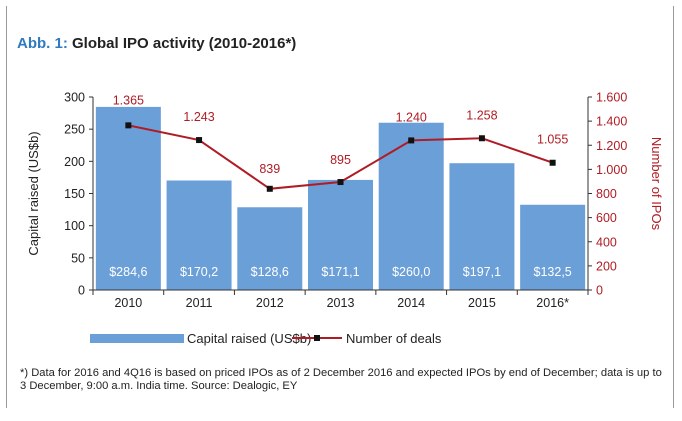 The image size is (682, 421). What do you see at coordinates (128, 198) in the screenshot?
I see `bar-2010` at bounding box center [128, 198].